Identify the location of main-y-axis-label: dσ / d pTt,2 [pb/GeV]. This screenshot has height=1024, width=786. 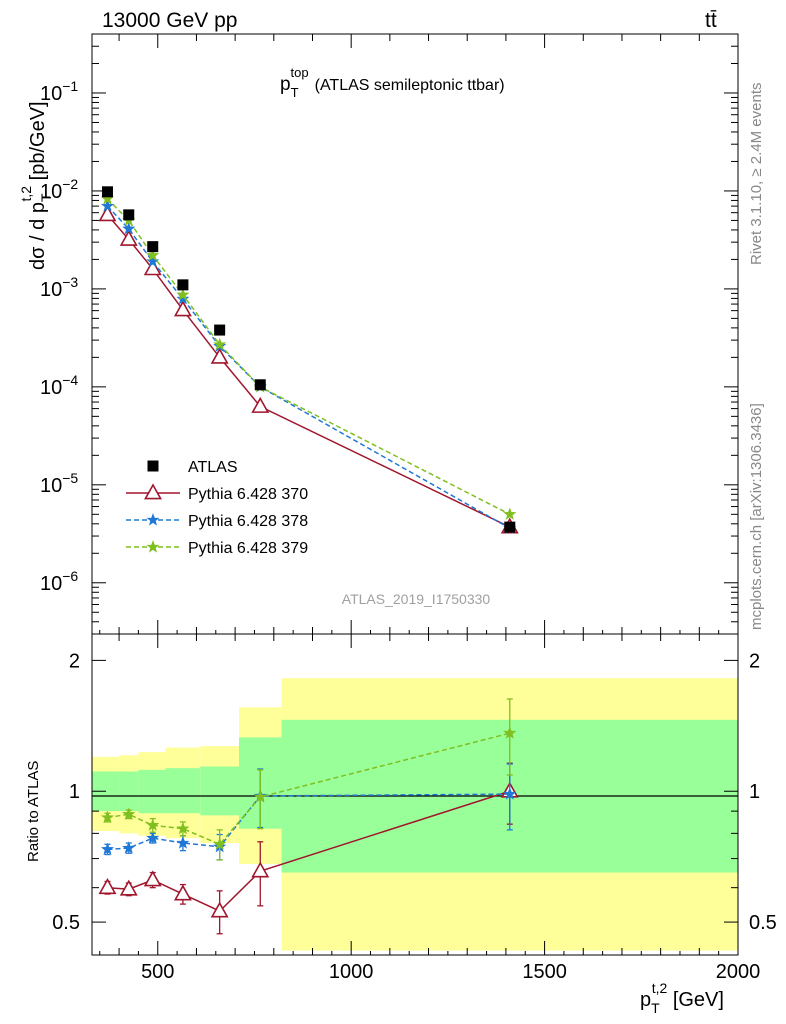
(36, 185).